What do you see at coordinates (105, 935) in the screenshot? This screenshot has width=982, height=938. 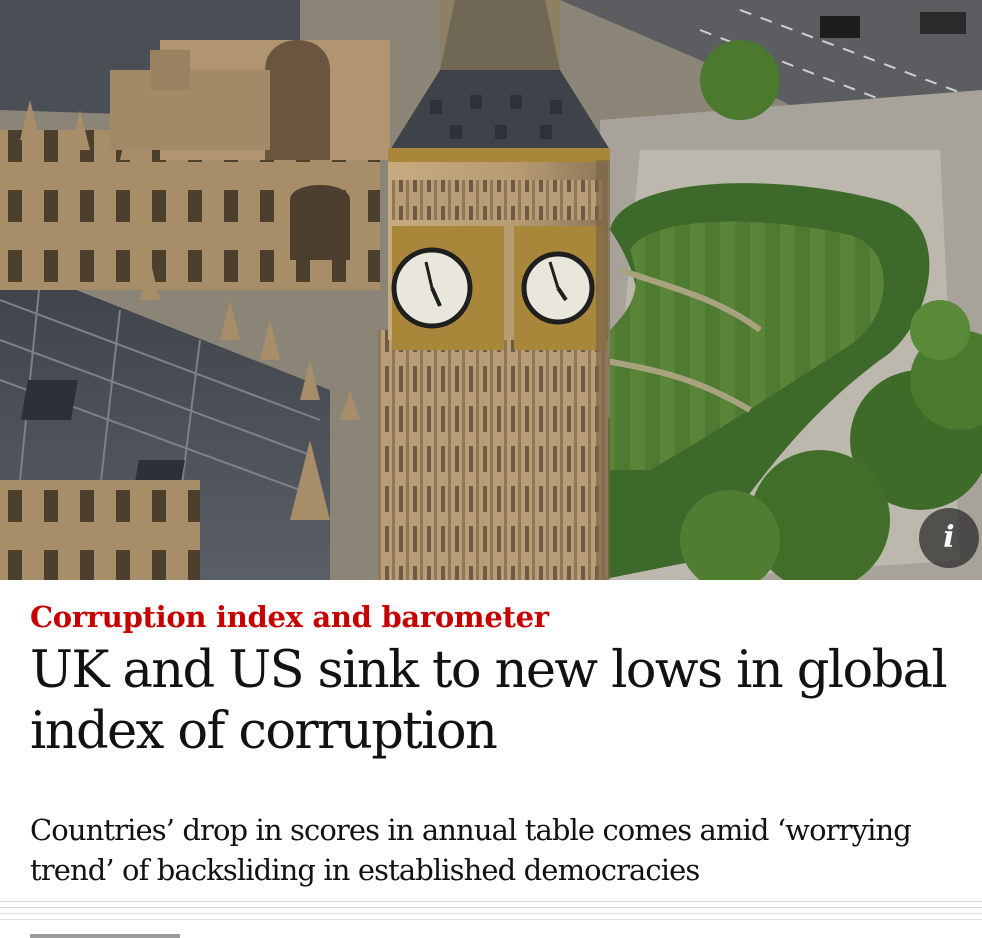 I see `byline-cutoff` at bounding box center [105, 935].